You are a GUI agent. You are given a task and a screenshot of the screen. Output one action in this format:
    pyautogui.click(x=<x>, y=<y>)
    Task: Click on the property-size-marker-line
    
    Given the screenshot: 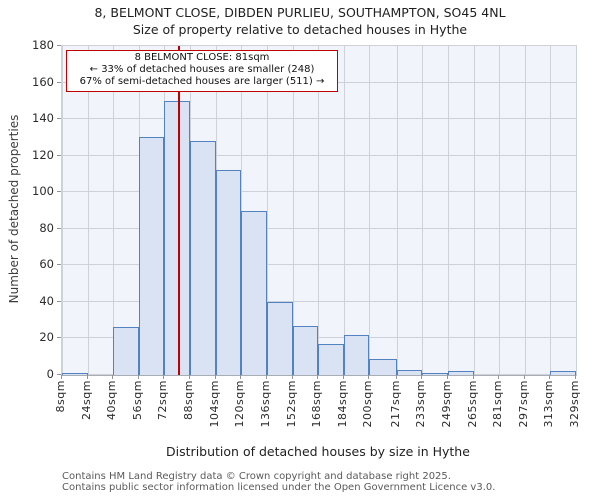 What is the action you would take?
    pyautogui.click(x=179, y=210)
    